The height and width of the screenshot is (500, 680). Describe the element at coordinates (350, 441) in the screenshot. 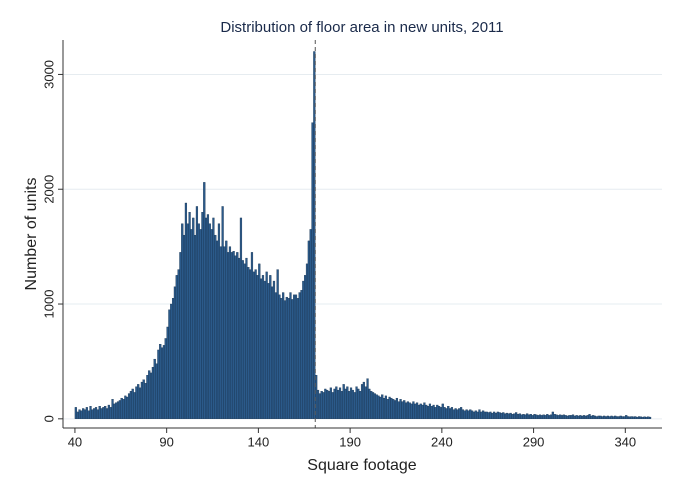

I see `x-tick-label: 190` at that location.